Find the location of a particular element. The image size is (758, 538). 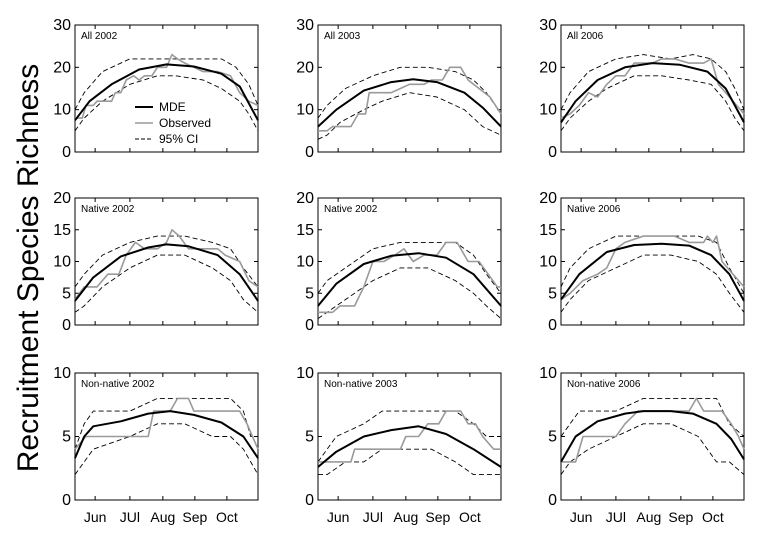

panel-title: All 2003 is located at coordinates (342, 36).